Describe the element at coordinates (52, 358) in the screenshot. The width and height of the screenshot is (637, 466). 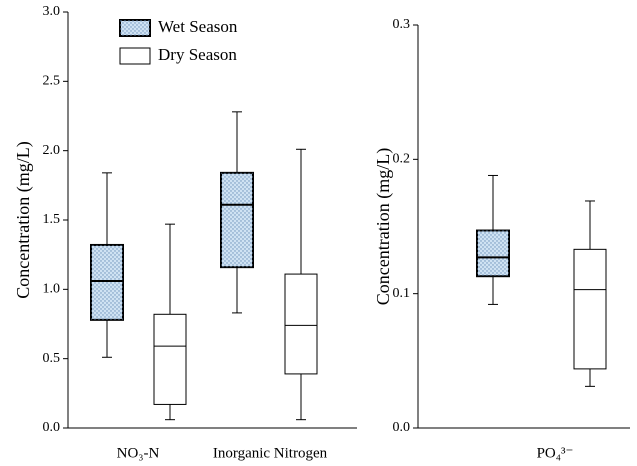
I see `y-tick-label: 0.5` at that location.